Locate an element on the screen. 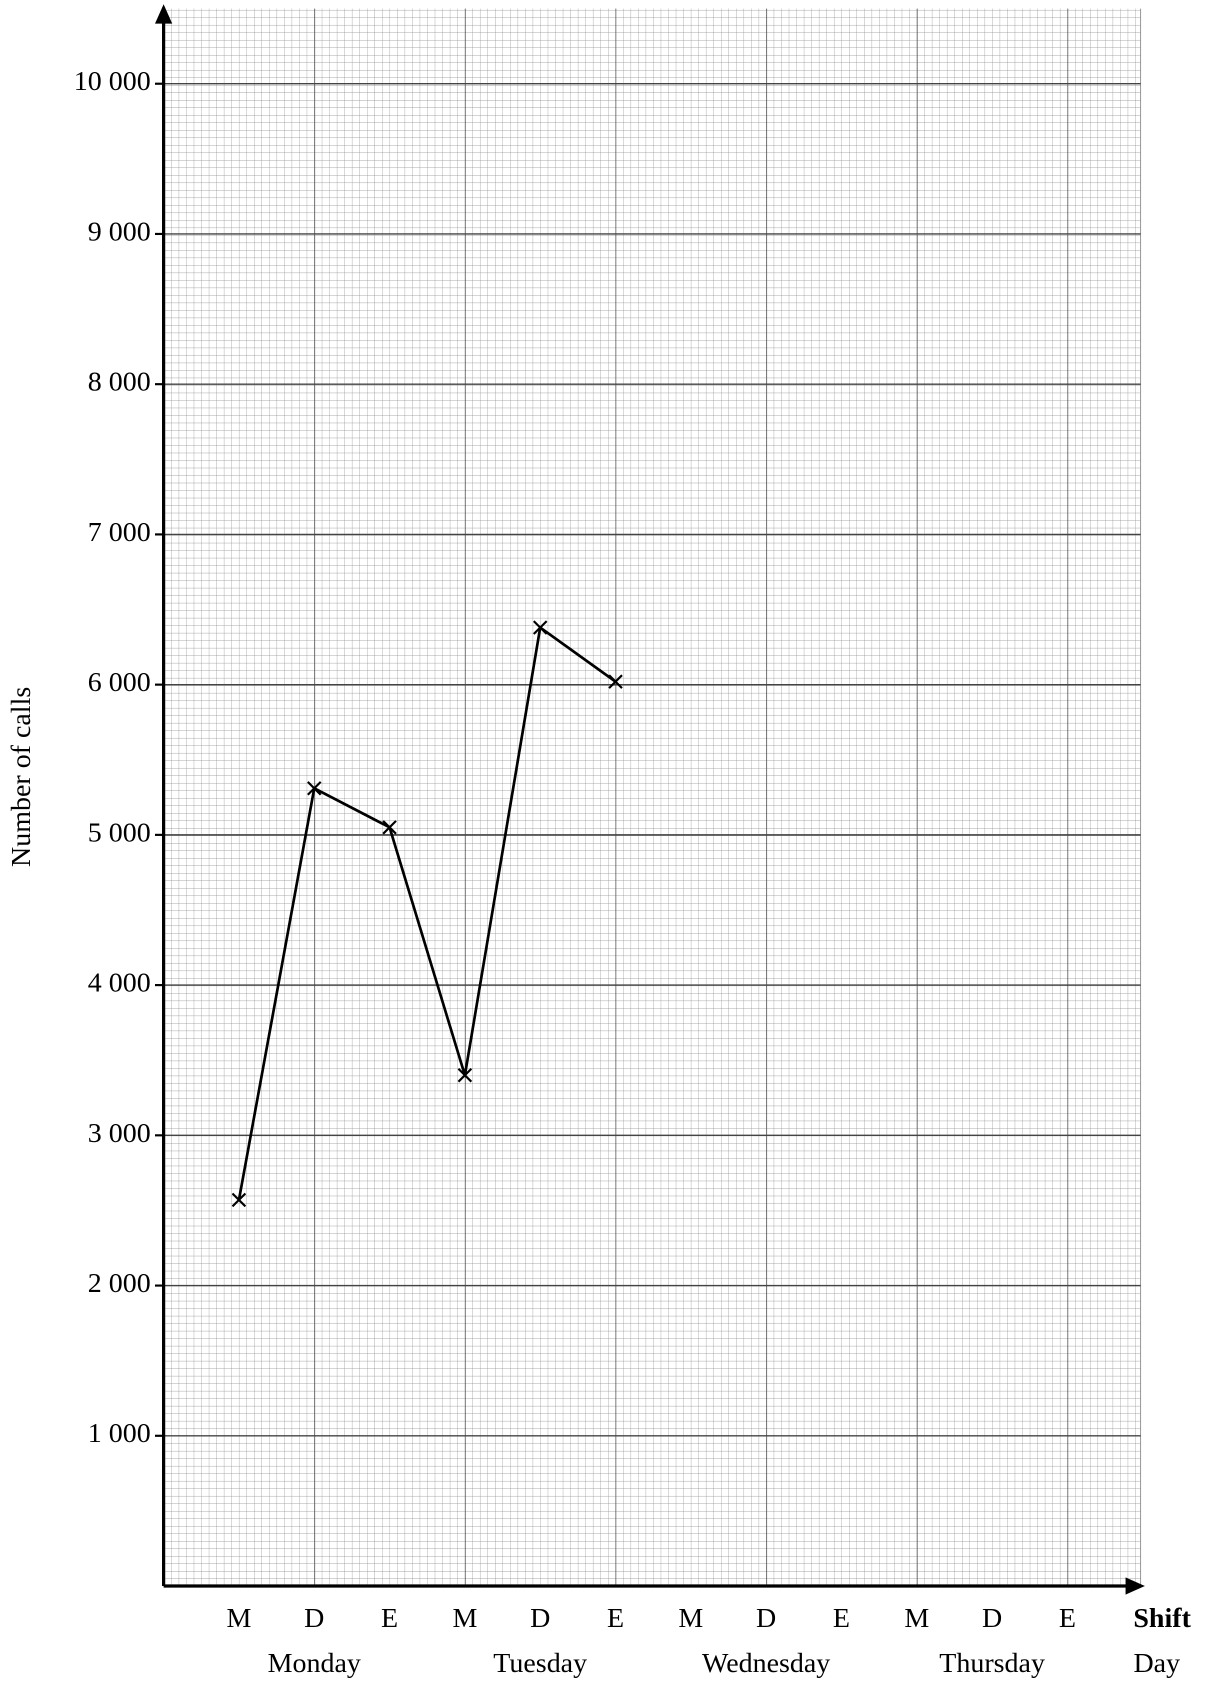 The width and height of the screenshot is (1216, 1699). y-tick-label: 4 000 is located at coordinates (119, 983).